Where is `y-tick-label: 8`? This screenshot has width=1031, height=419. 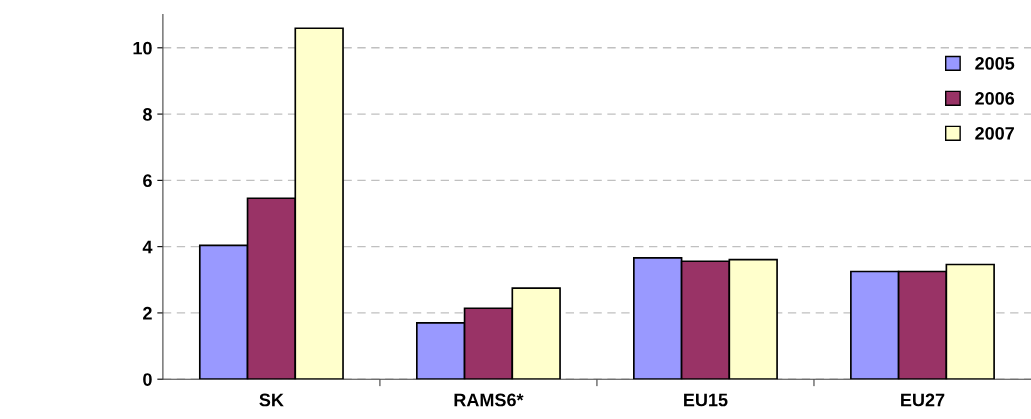
y-tick-label: 8 is located at coordinates (147, 114).